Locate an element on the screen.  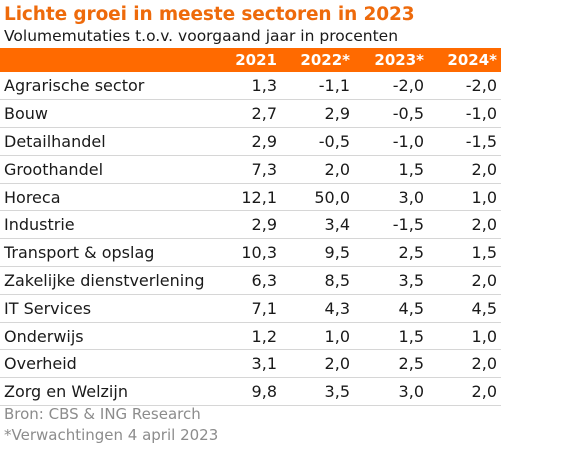
value-cell-2022: 3,5 is located at coordinates (337, 392).